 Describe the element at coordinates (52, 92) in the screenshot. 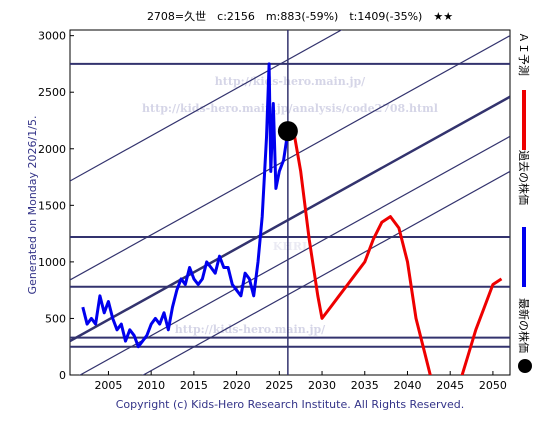

I see `y-tick-label: 2500` at that location.